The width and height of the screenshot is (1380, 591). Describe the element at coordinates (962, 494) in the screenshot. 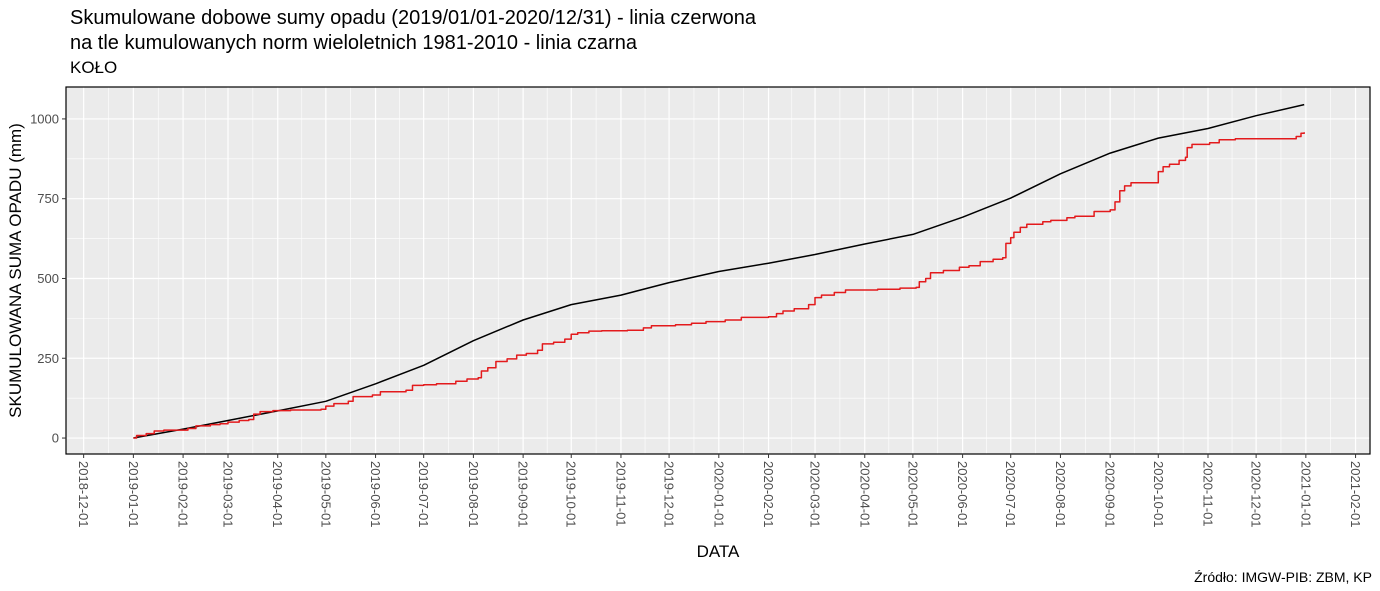

I see `x-tick-label: 2020-06-01` at that location.